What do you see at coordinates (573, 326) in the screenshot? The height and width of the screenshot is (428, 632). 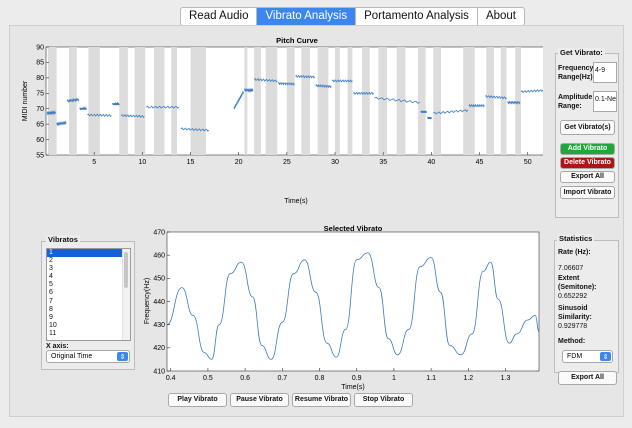 I see `similarity-value: 0.929778` at bounding box center [573, 326].